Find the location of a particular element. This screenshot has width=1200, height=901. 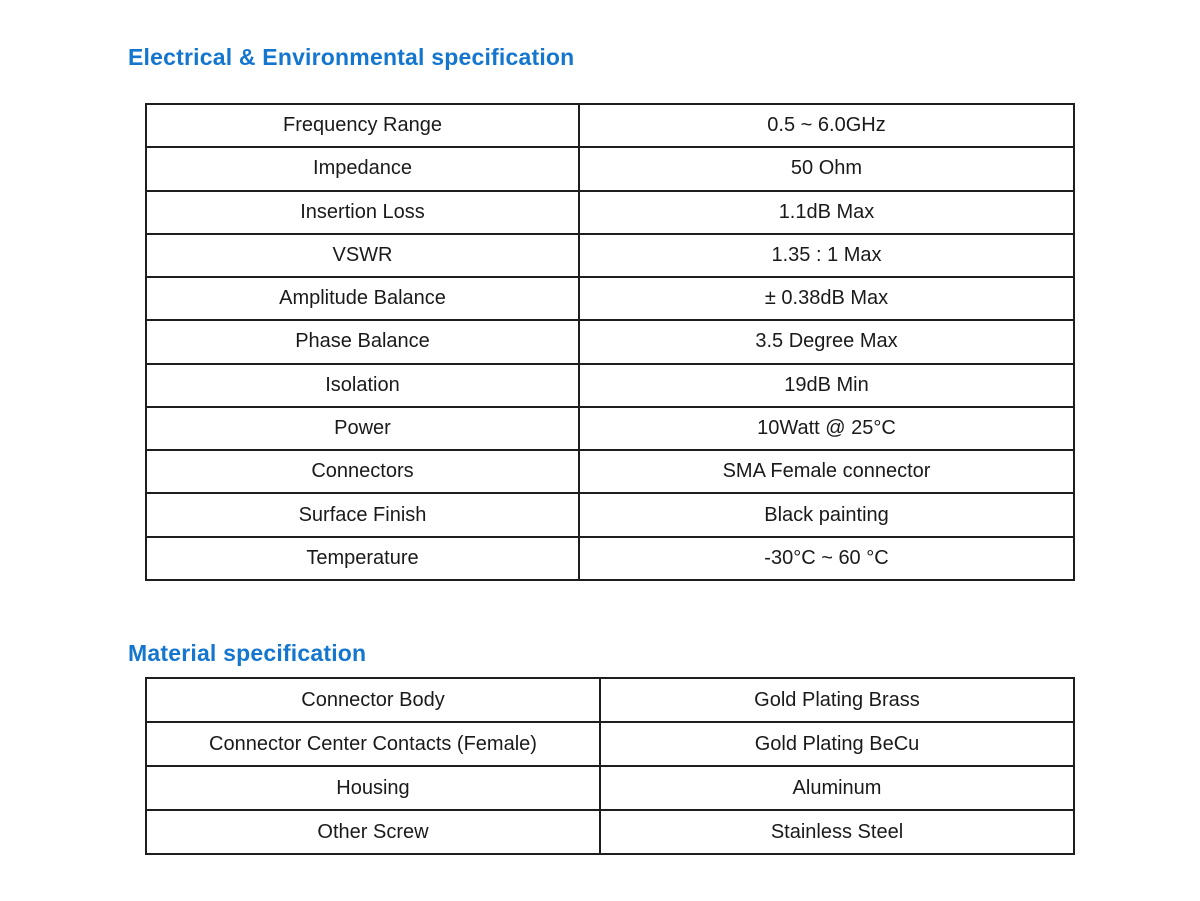

electrical-section-title: Electrical & Environmental specification is located at coordinates (351, 57).